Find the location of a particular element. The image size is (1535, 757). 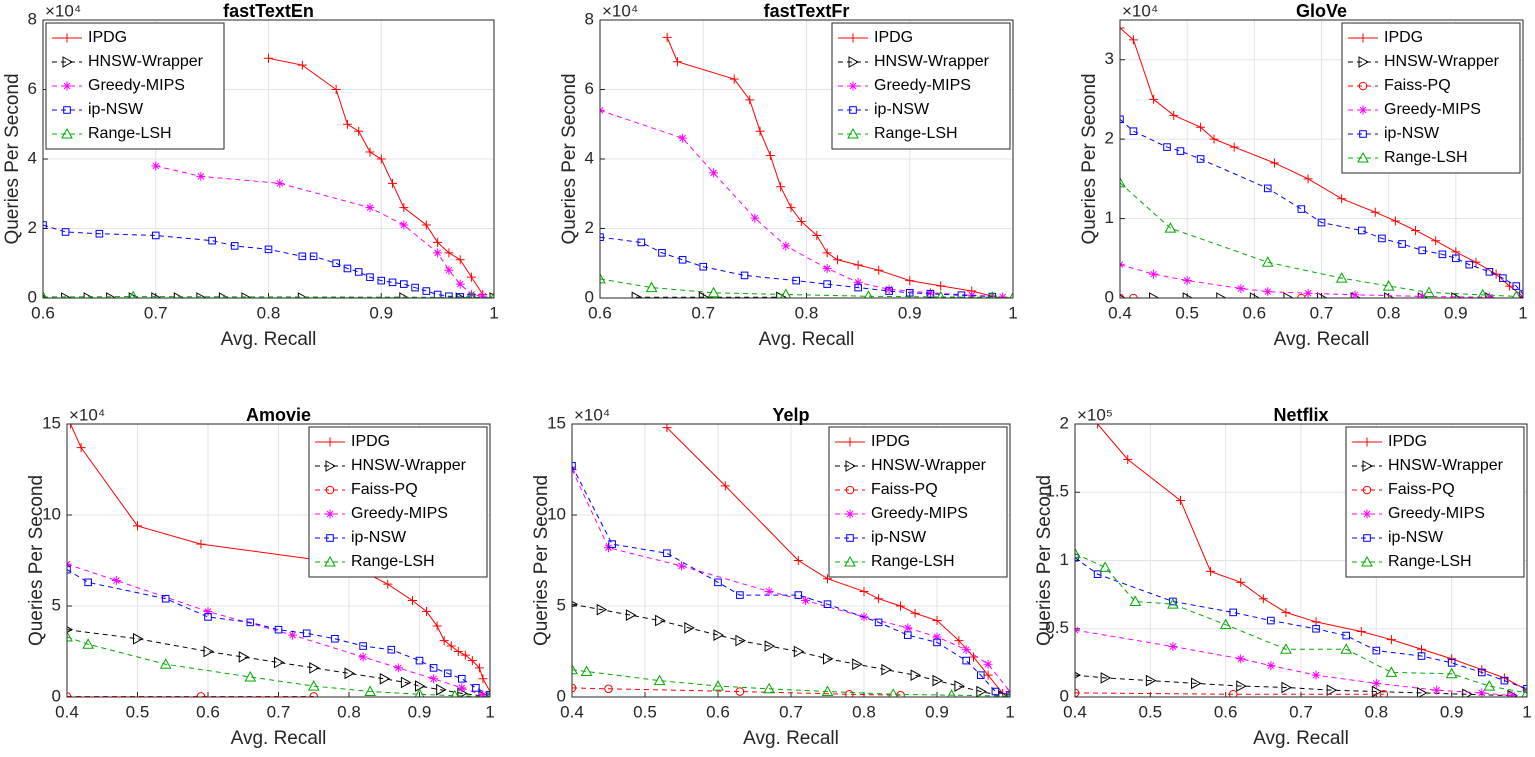

chart-title: GloVe is located at coordinates (1321, 11).